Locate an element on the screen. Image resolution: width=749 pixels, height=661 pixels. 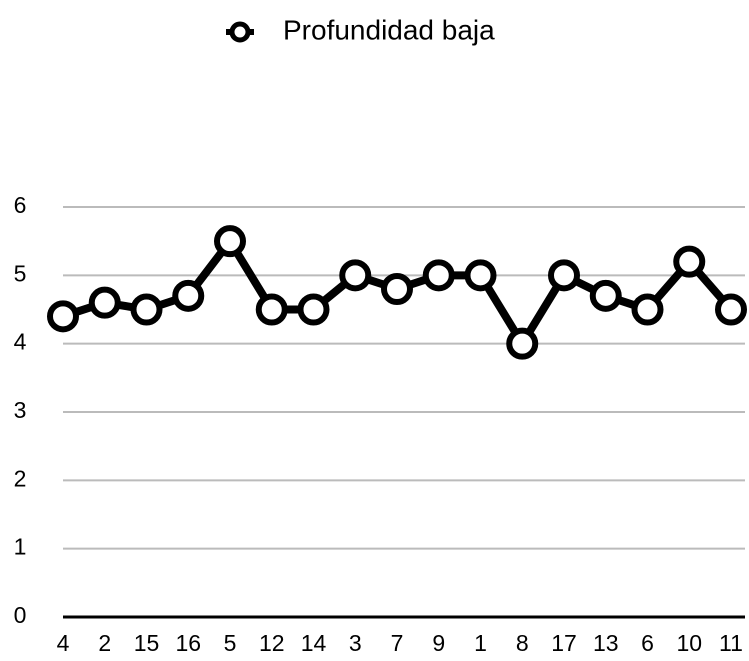
y-tick-label: 1 is located at coordinates (20, 547).